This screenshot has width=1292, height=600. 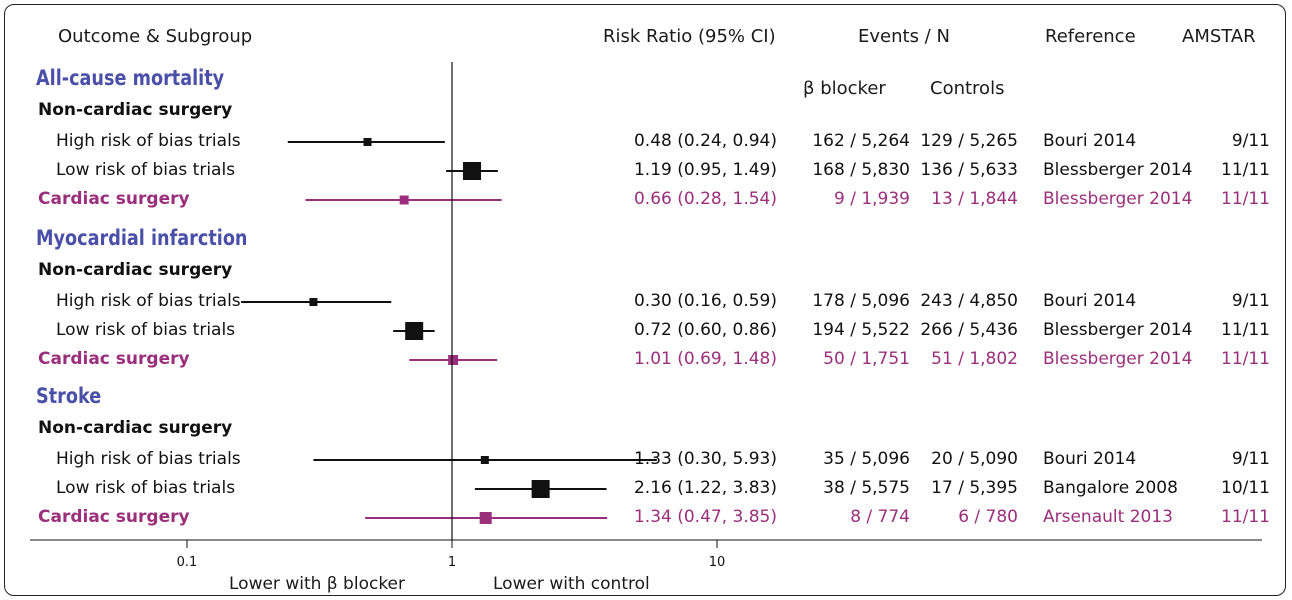 I want to click on beta-blocker-events: 8 / 774, so click(x=880, y=517).